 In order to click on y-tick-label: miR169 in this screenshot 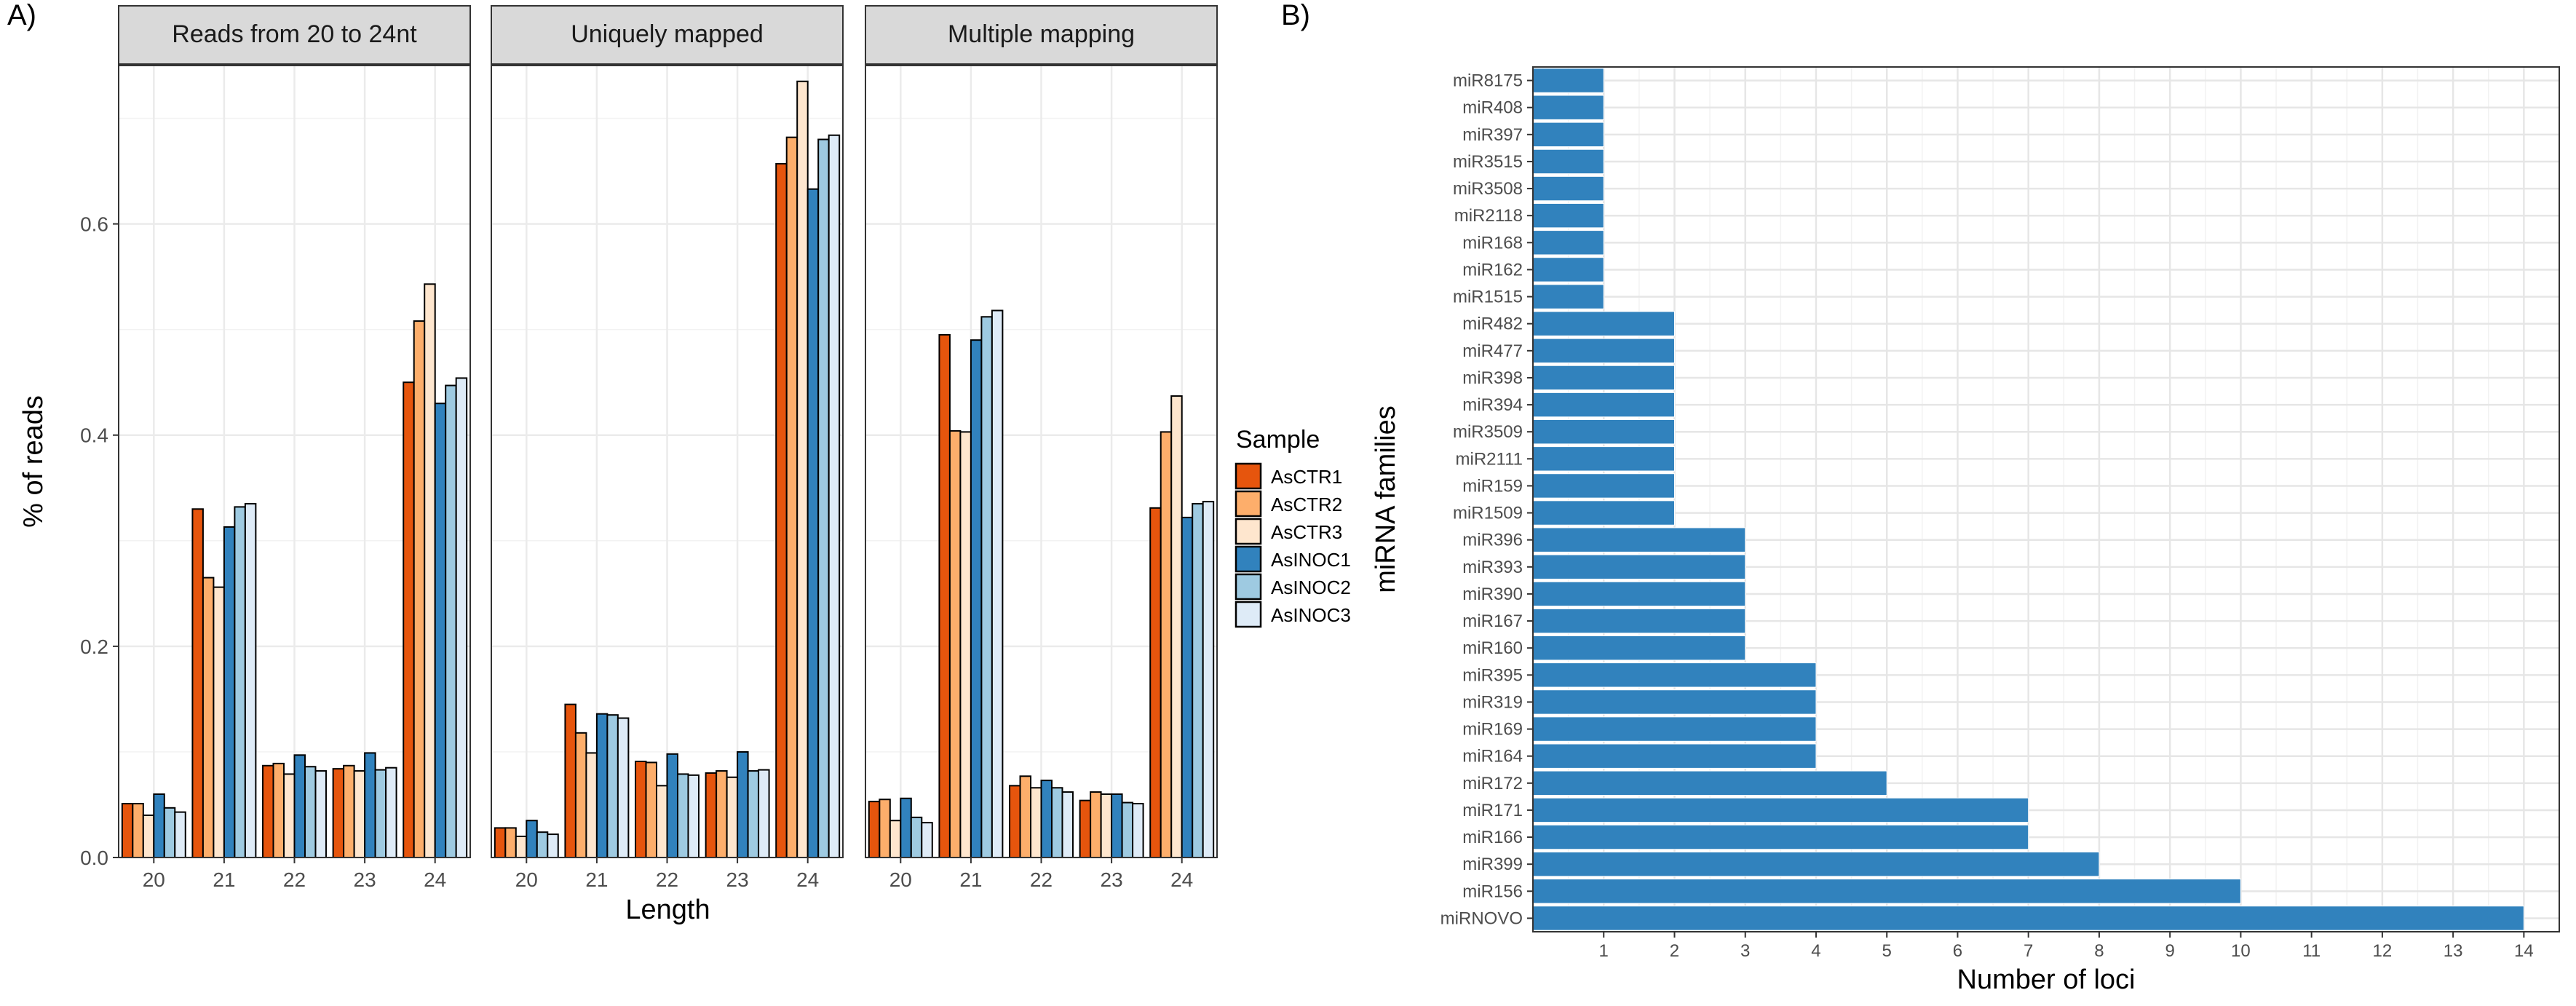, I will do `click(1492, 730)`.